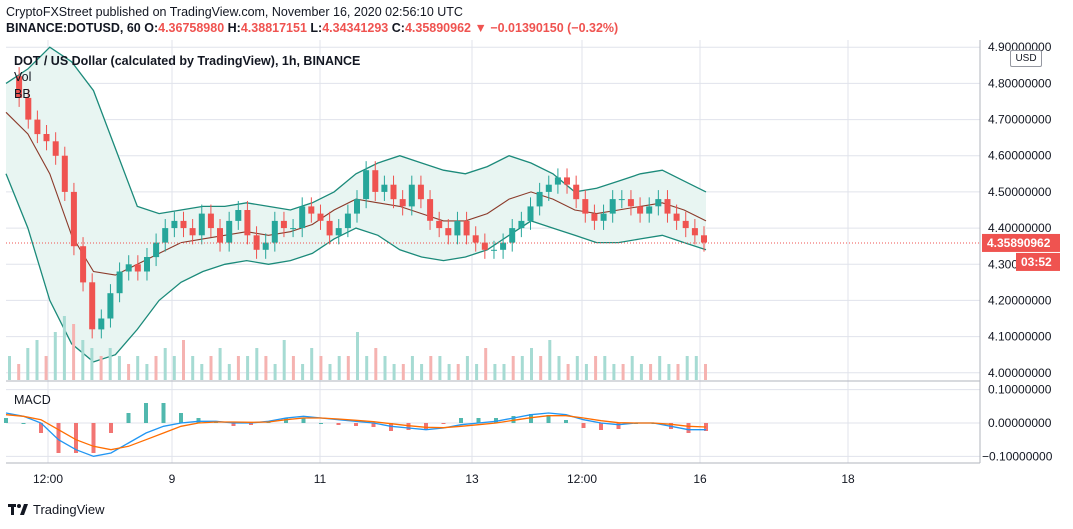 This screenshot has width=1073, height=529. I want to click on time-tick-label: 9, so click(172, 479).